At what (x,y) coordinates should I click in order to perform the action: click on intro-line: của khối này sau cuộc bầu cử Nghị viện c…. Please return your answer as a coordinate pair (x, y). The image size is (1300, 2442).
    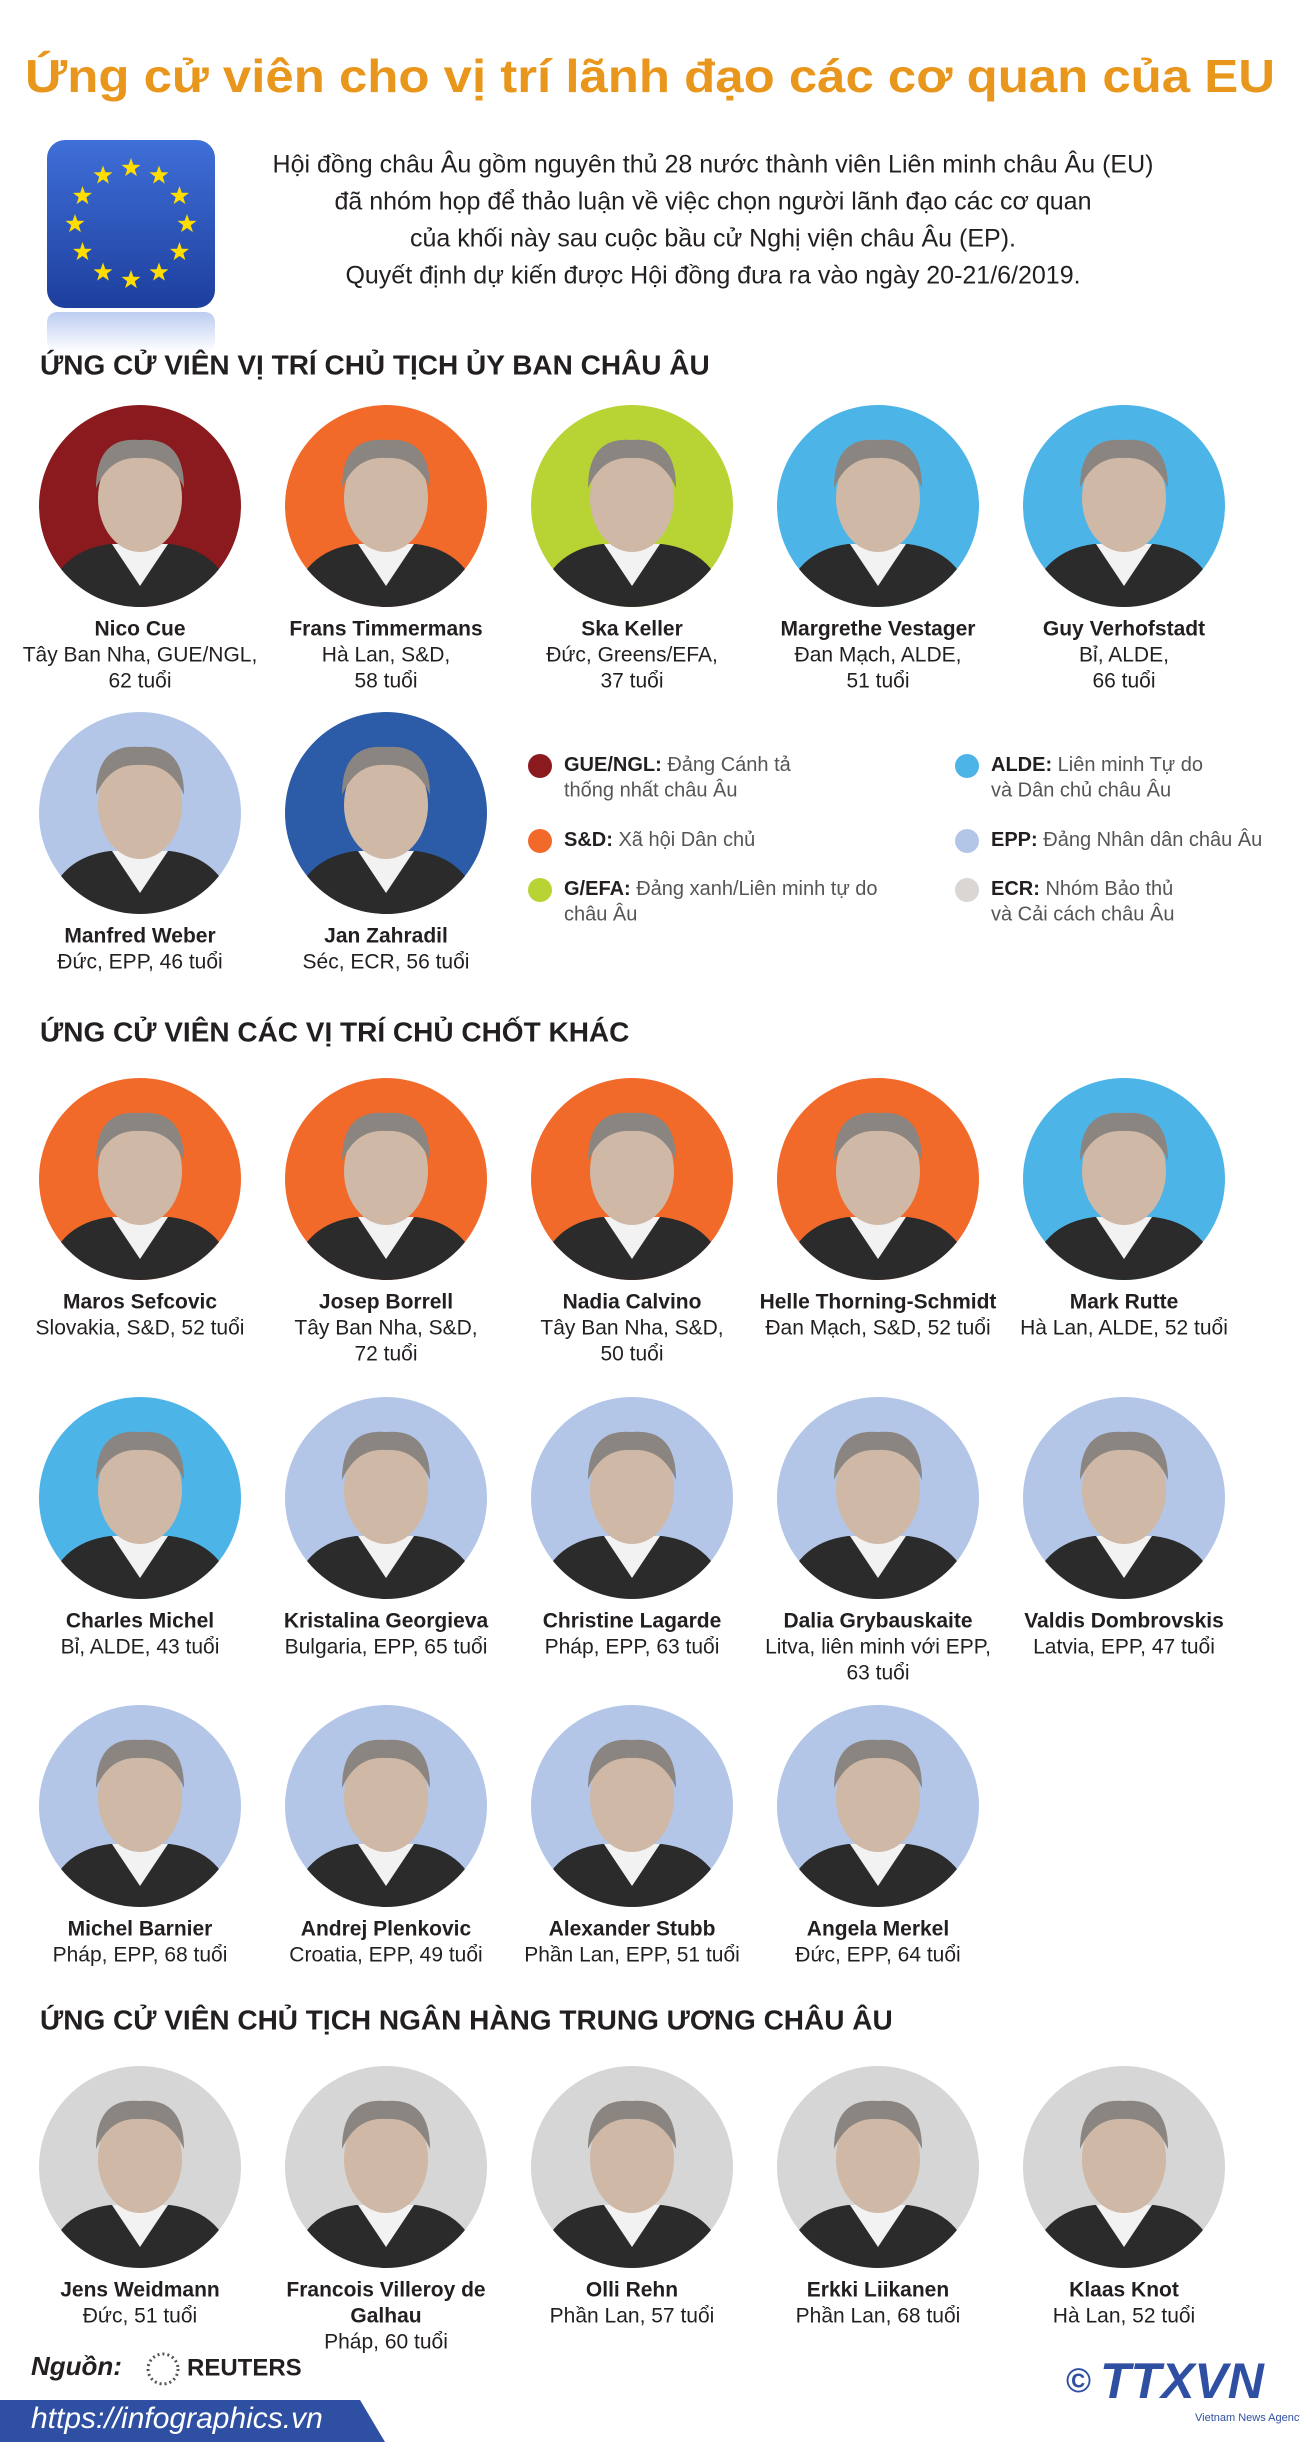
    Looking at the image, I should click on (713, 238).